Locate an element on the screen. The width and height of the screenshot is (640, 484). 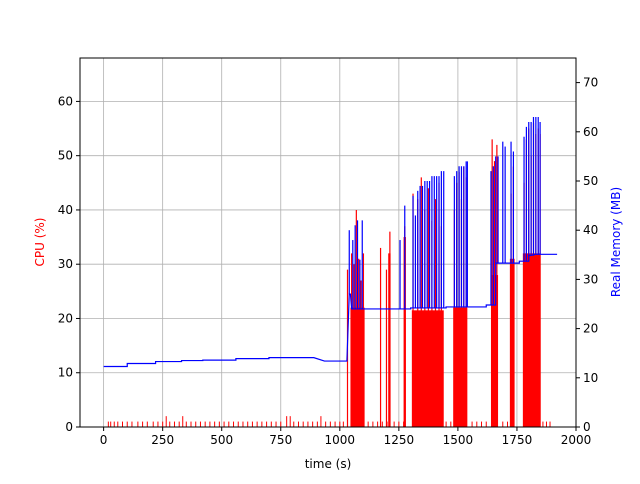
y-left-tick-label: 60 is located at coordinates (65, 101).